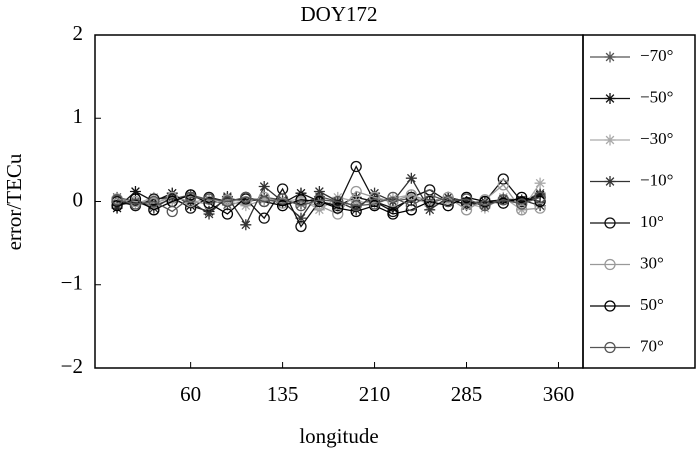 This screenshot has height=454, width=700. What do you see at coordinates (639, 201) in the screenshot?
I see `legend-frame` at bounding box center [639, 201].